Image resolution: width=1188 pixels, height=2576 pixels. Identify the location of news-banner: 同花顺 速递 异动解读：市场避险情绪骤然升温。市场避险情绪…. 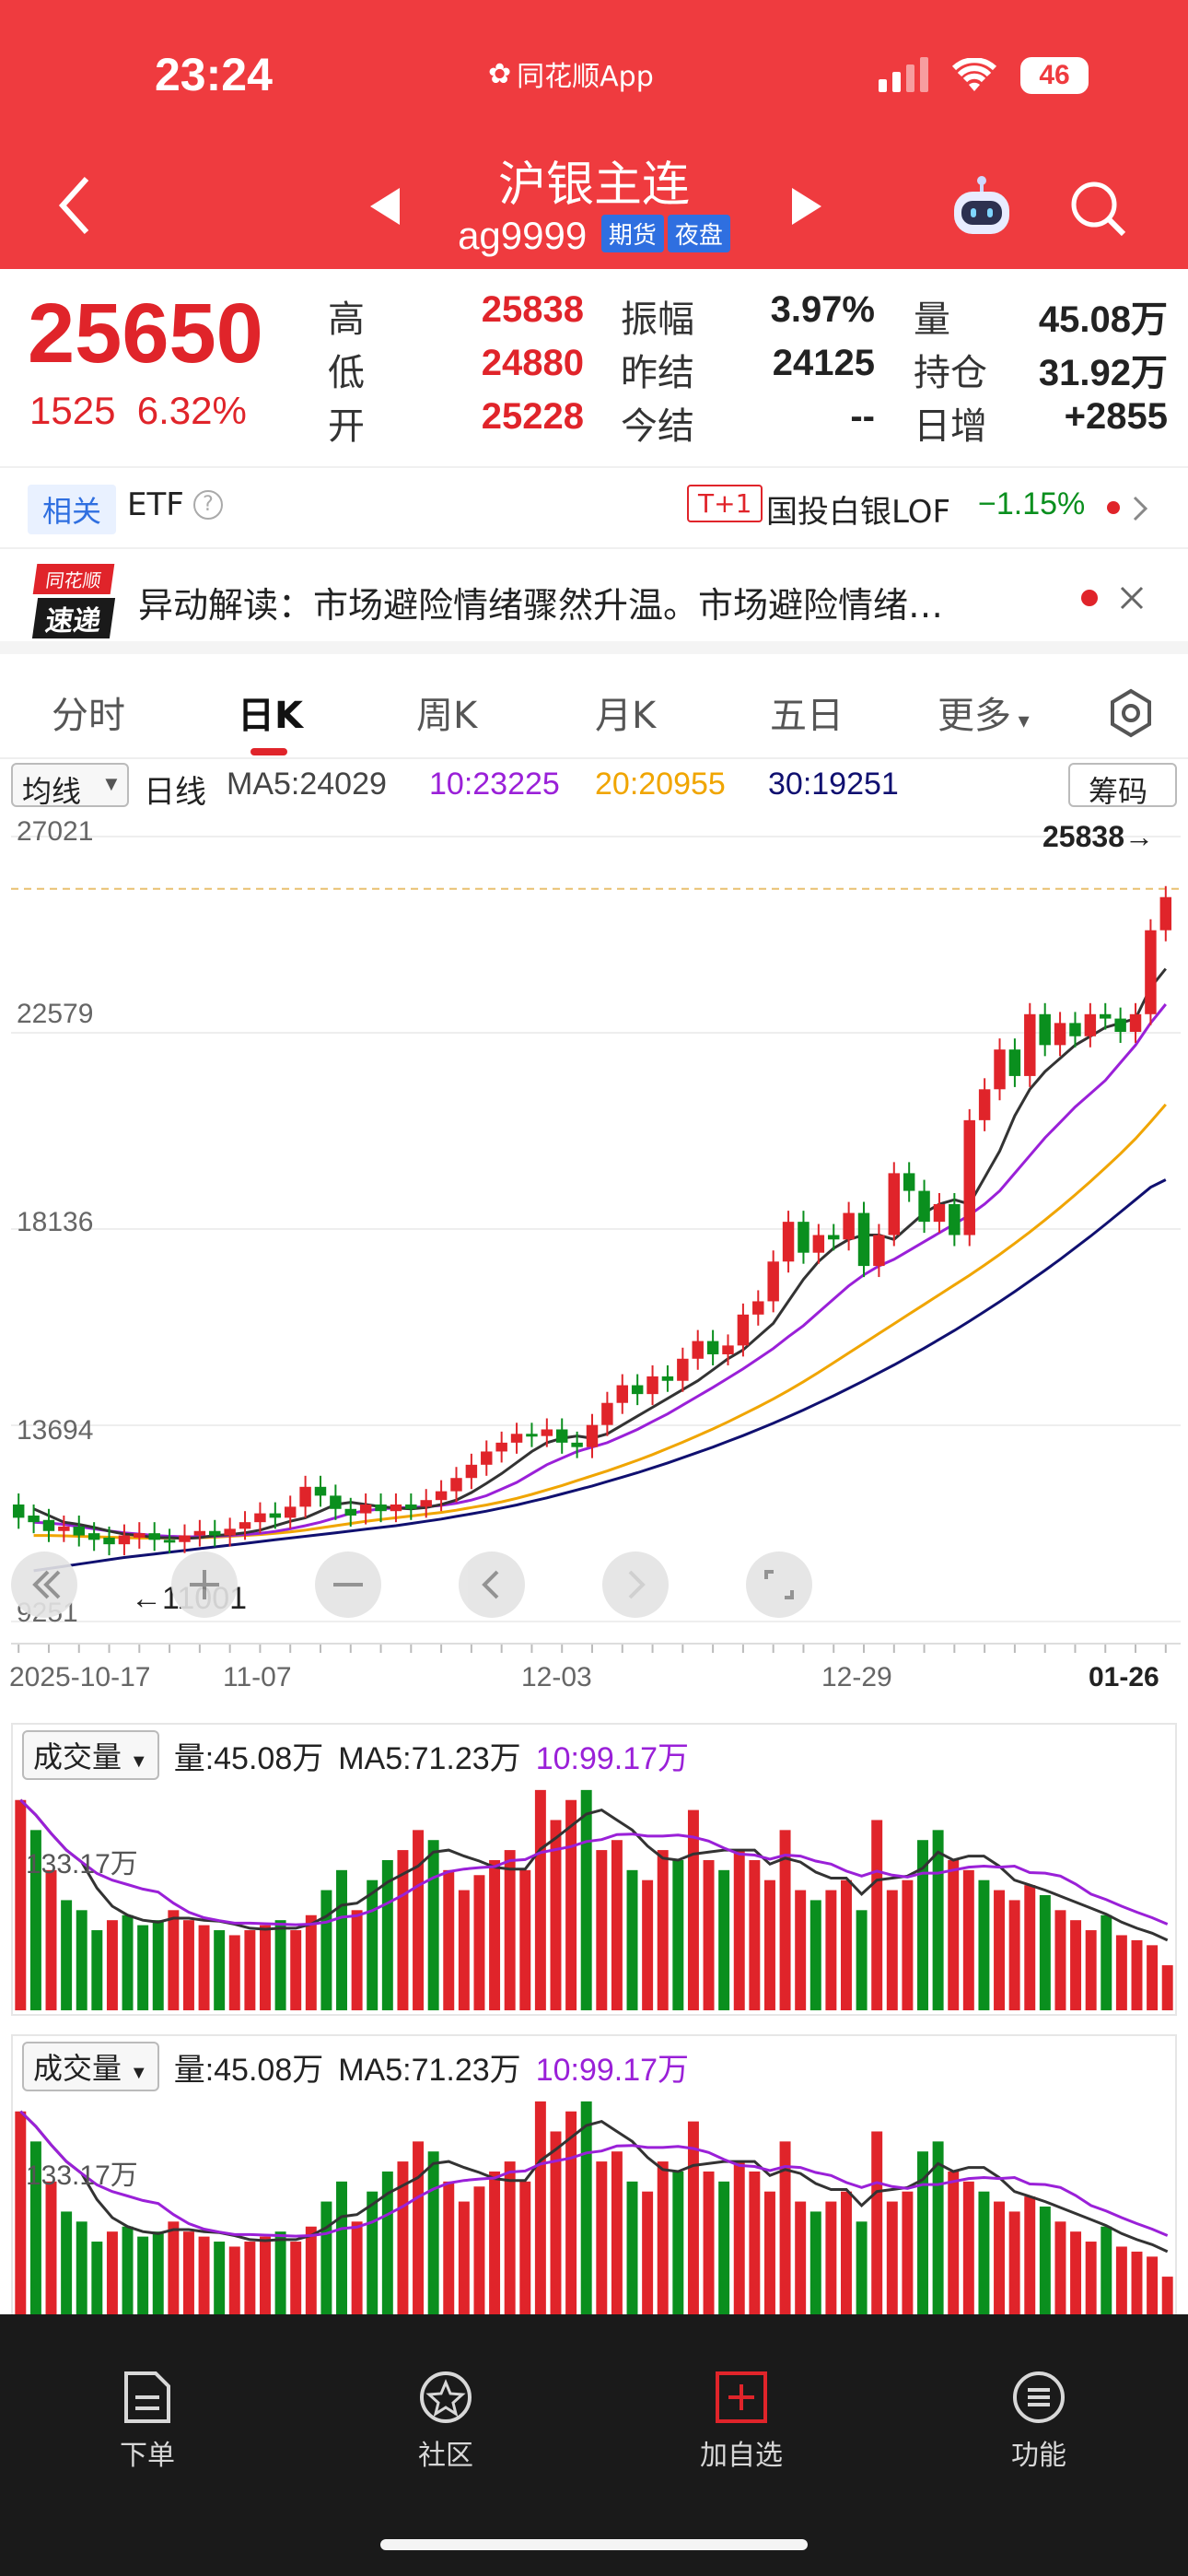
(594, 600).